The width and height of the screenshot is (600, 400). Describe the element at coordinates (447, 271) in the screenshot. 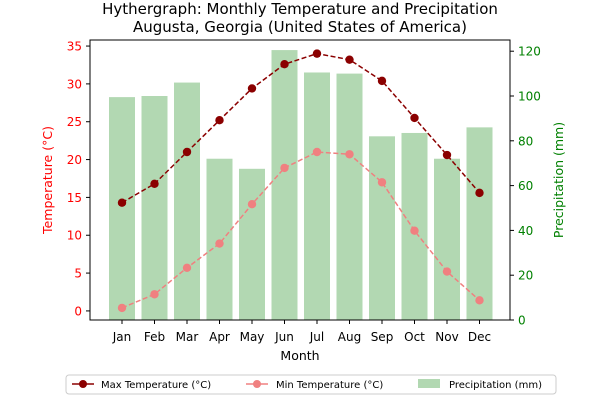

I see `min-temp-point-nov` at that location.